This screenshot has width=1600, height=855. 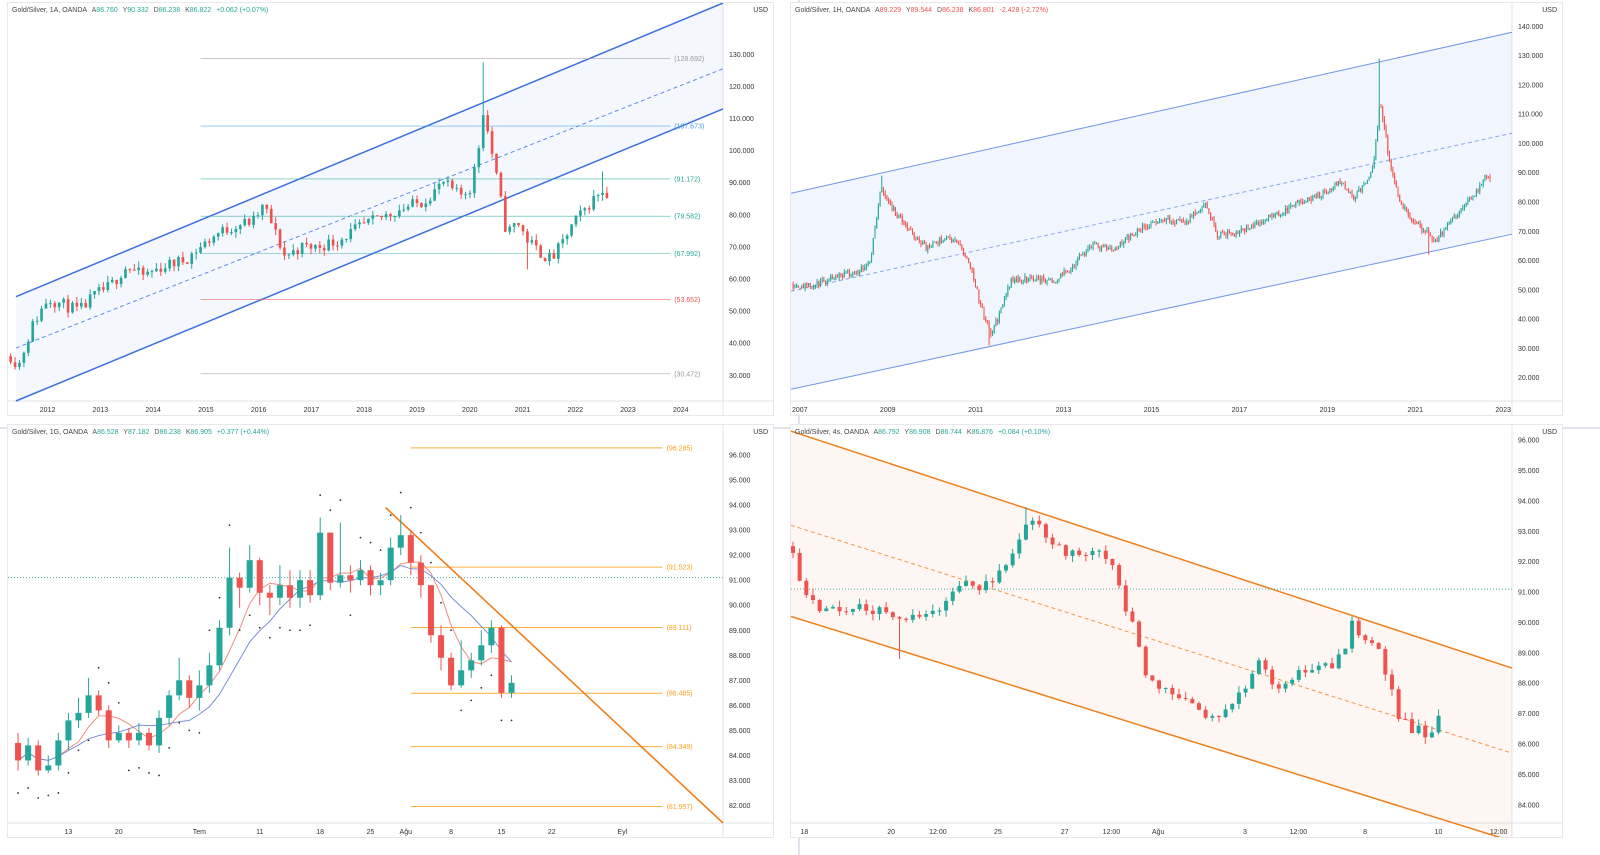 I want to click on close-label: K, so click(x=971, y=10).